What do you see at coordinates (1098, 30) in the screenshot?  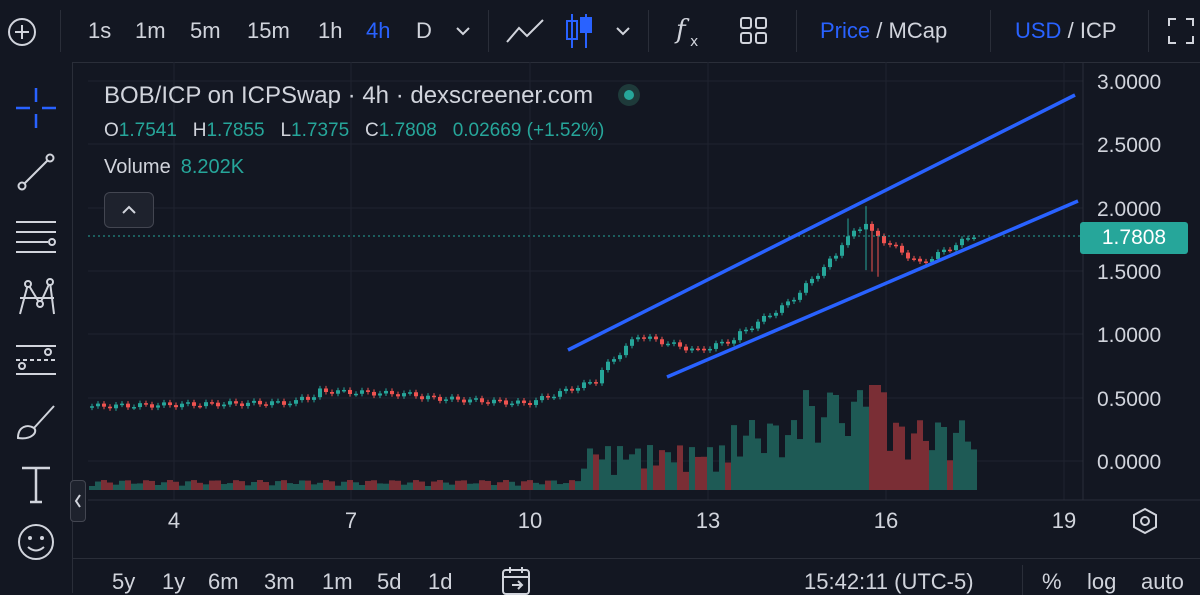 I see `icp-option: ICP` at bounding box center [1098, 30].